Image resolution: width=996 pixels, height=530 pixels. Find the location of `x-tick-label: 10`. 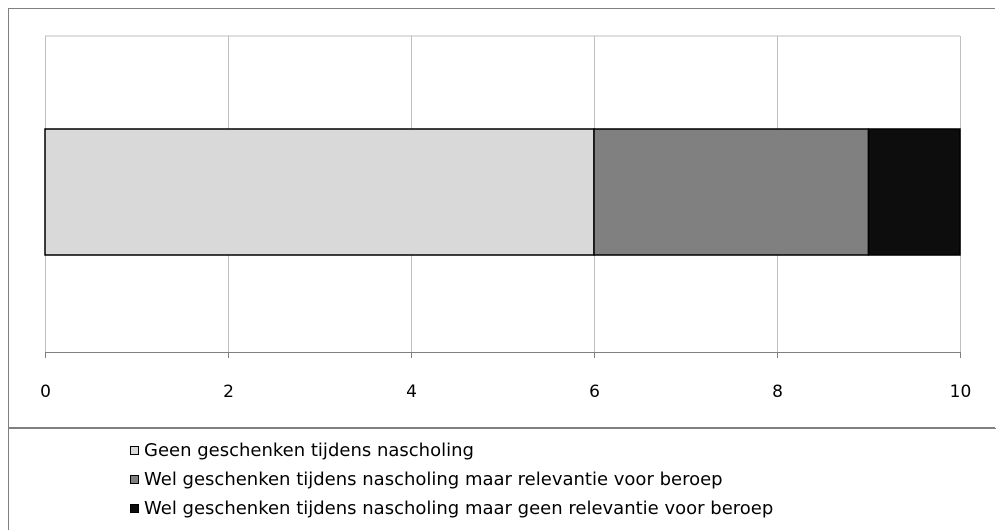

x-tick-label: 10 is located at coordinates (961, 392).